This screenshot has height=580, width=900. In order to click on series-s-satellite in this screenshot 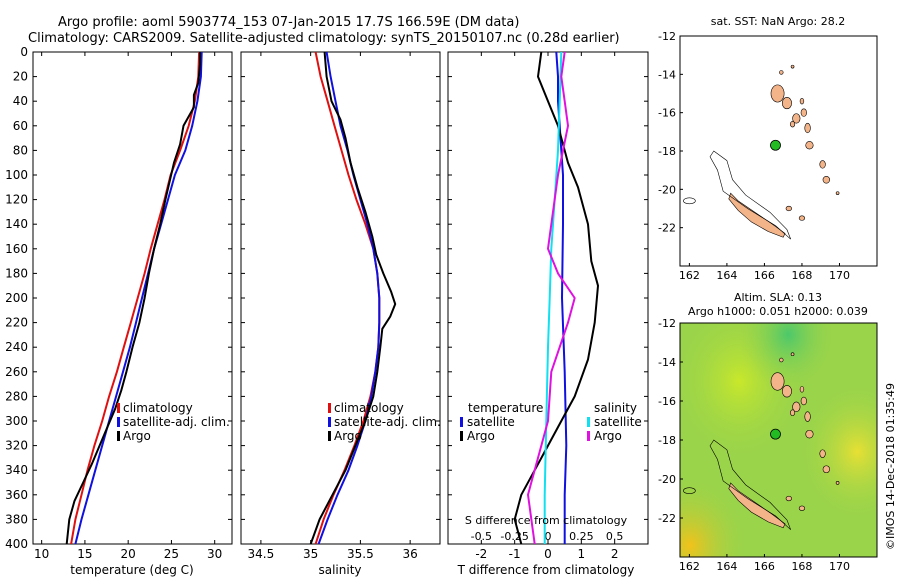, I will do `click(553, 298)`.